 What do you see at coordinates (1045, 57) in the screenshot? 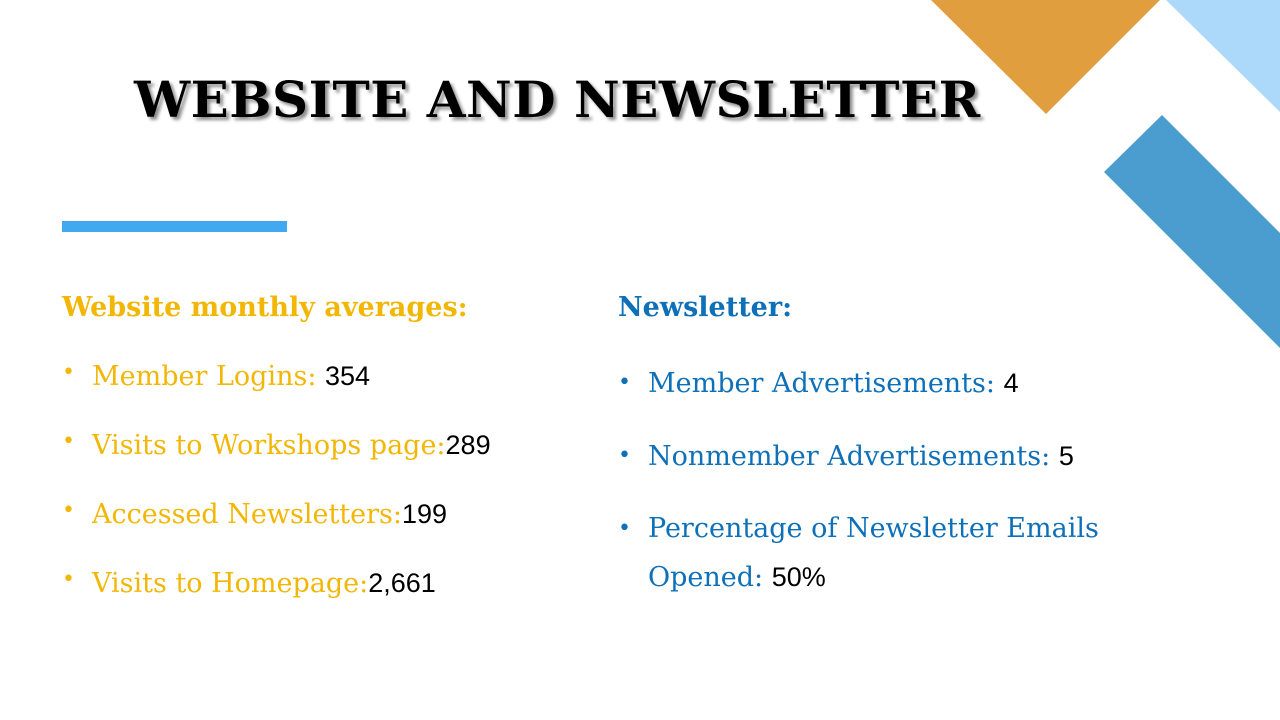
I see `orange-triangle-shape` at bounding box center [1045, 57].